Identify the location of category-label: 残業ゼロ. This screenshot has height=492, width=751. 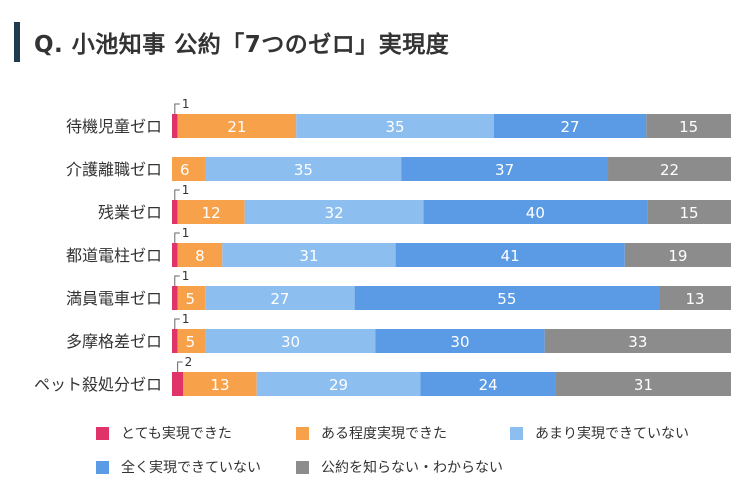
(130, 212).